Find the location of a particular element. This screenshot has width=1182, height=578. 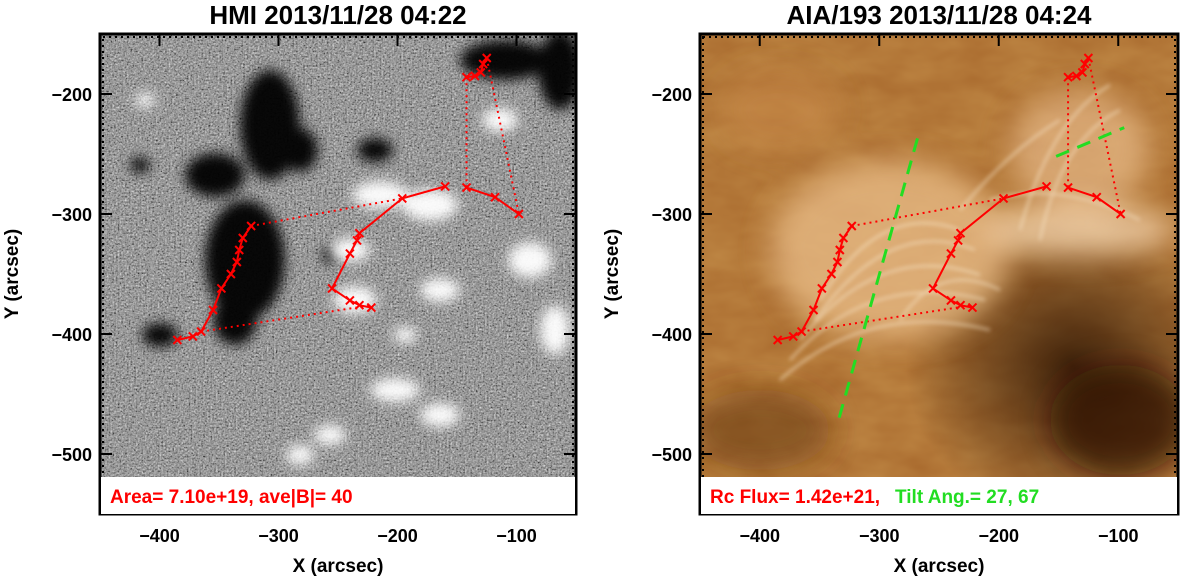

ylabel-right: Y (arcsec) is located at coordinates (612, 274).